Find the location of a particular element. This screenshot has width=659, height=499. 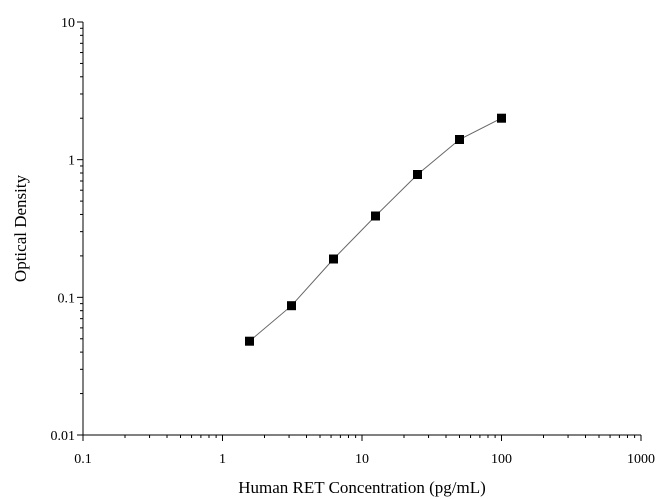

x-axis-title: Human RET Concentration (pg/mL) is located at coordinates (362, 487).